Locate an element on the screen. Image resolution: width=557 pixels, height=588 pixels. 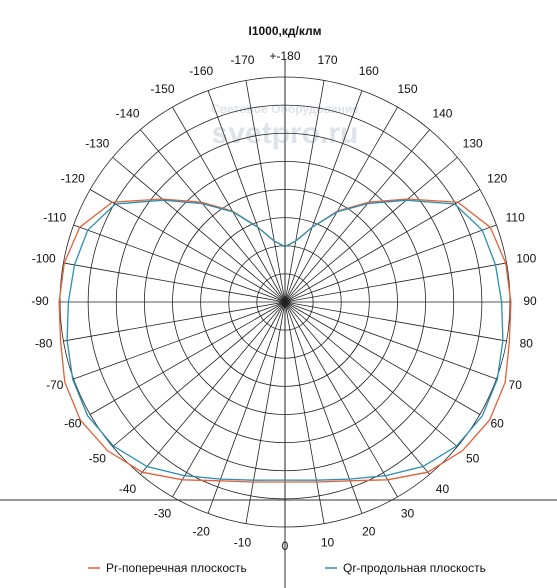
theta-tick-label: 130 is located at coordinates (473, 144).